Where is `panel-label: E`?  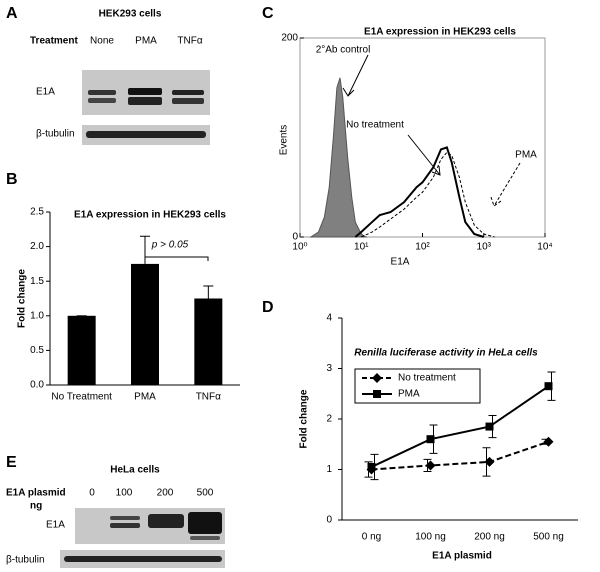
panel-label: E is located at coordinates (11, 462).